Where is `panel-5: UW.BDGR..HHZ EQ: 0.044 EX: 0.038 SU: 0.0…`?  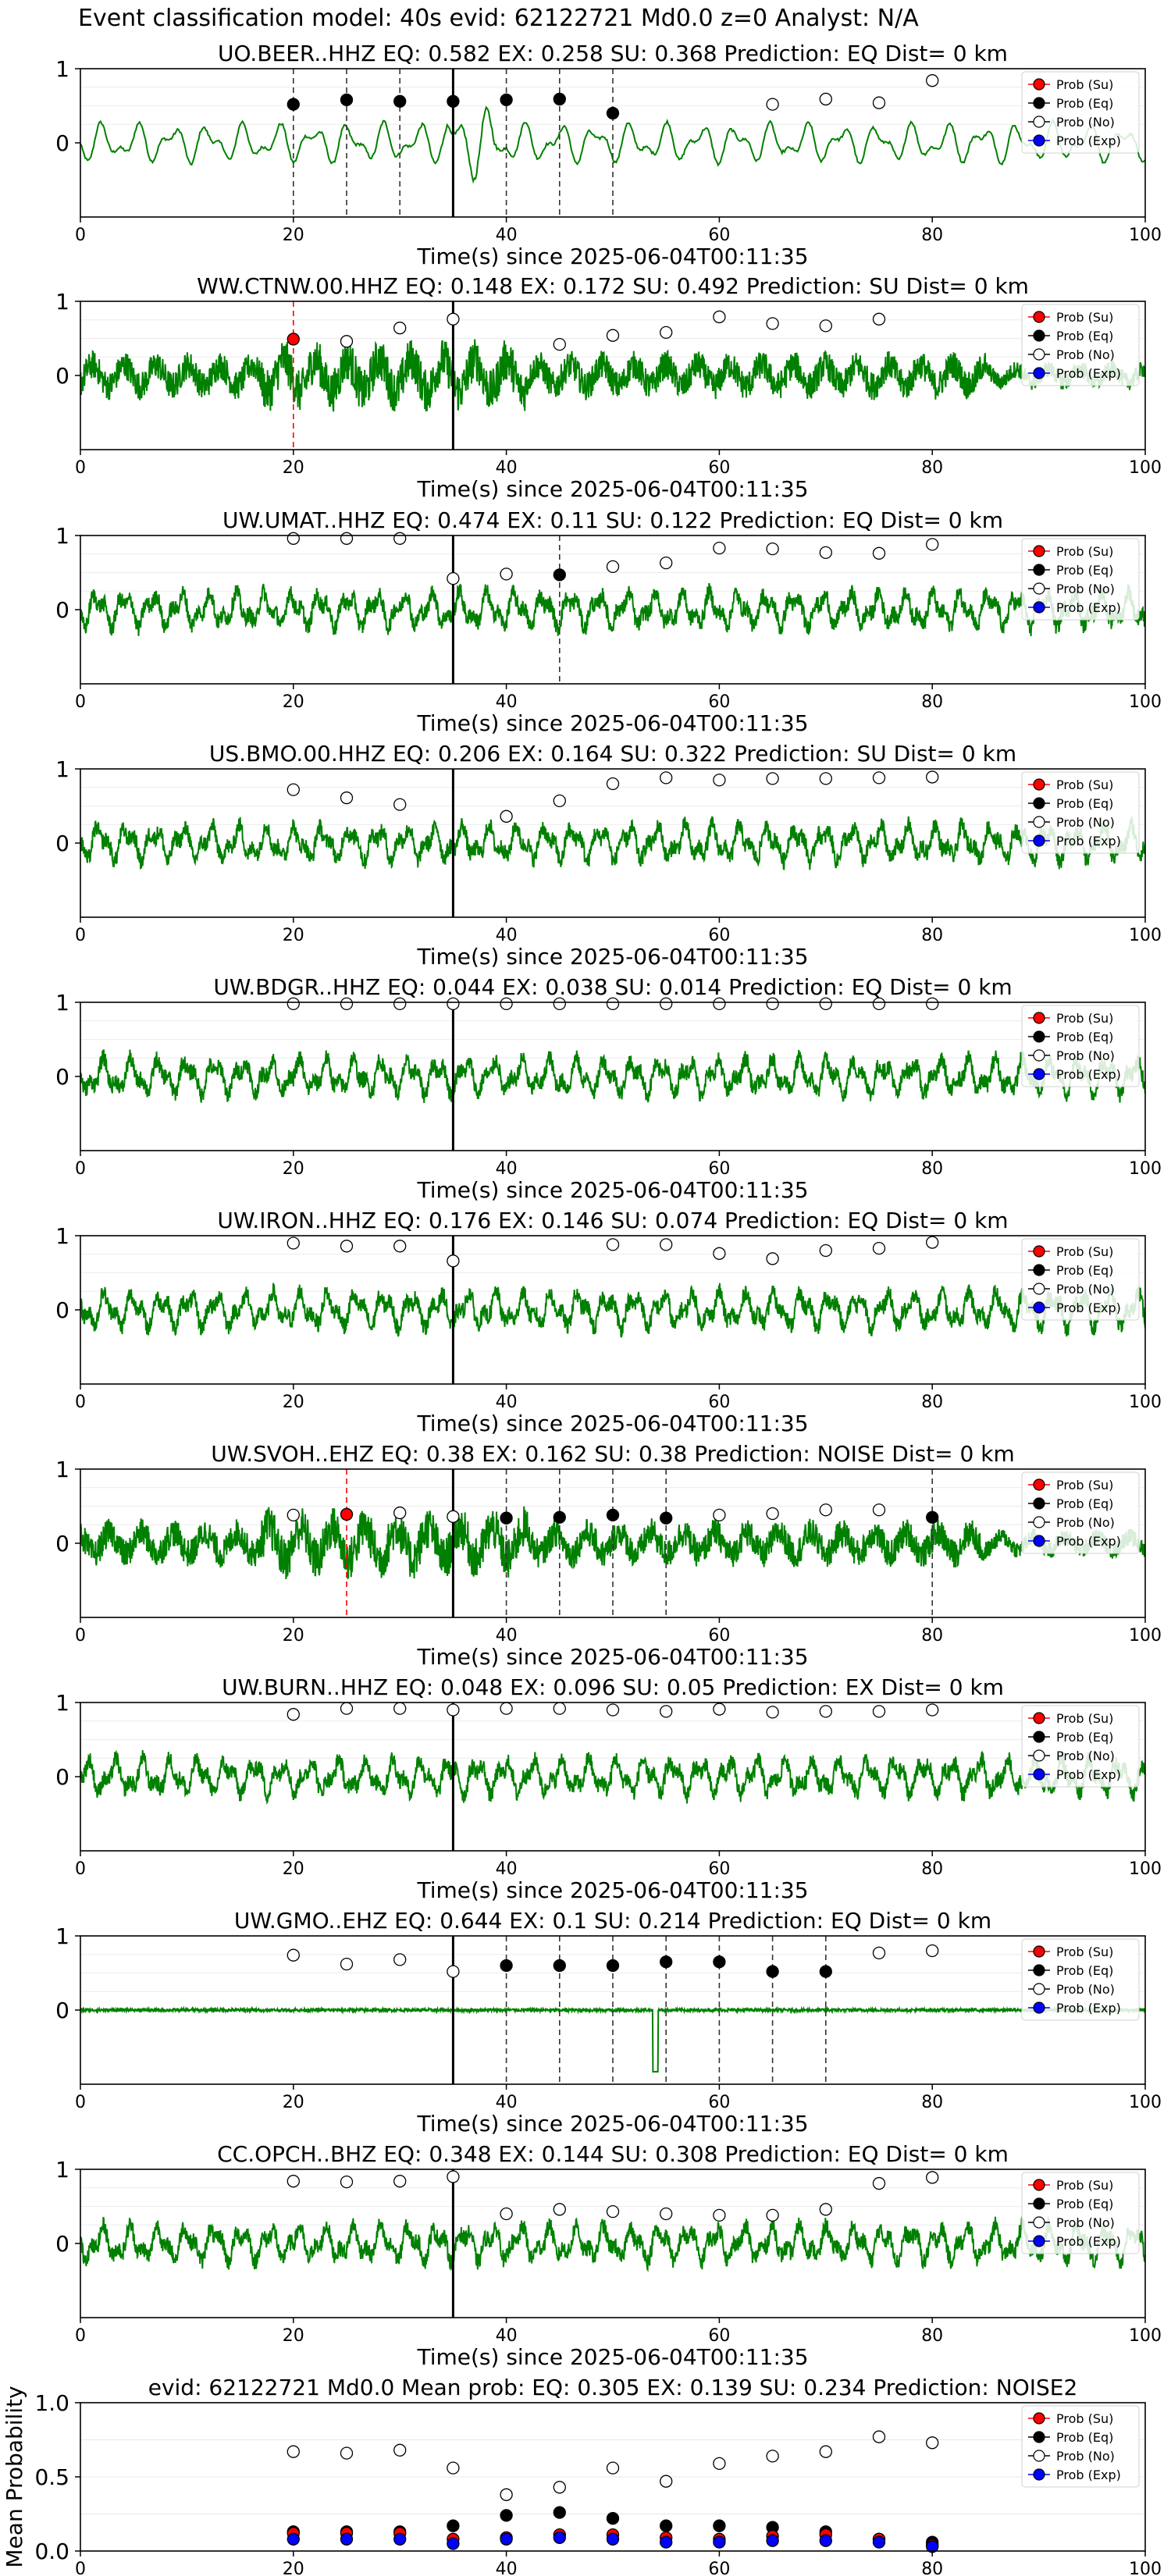 panel-5: UW.BDGR..HHZ EQ: 0.044 EX: 0.038 SU: 0.0… is located at coordinates (608, 1088).